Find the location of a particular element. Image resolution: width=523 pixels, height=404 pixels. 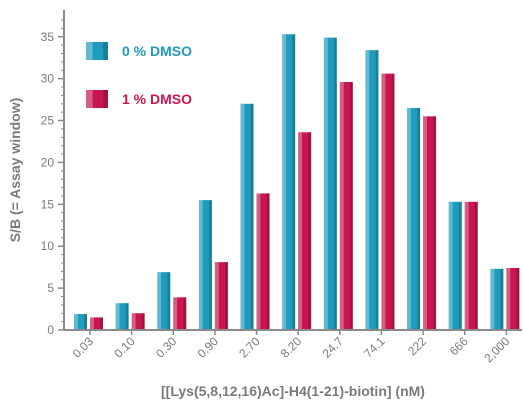

y-tick-label-5: 25 is located at coordinates (48, 121).